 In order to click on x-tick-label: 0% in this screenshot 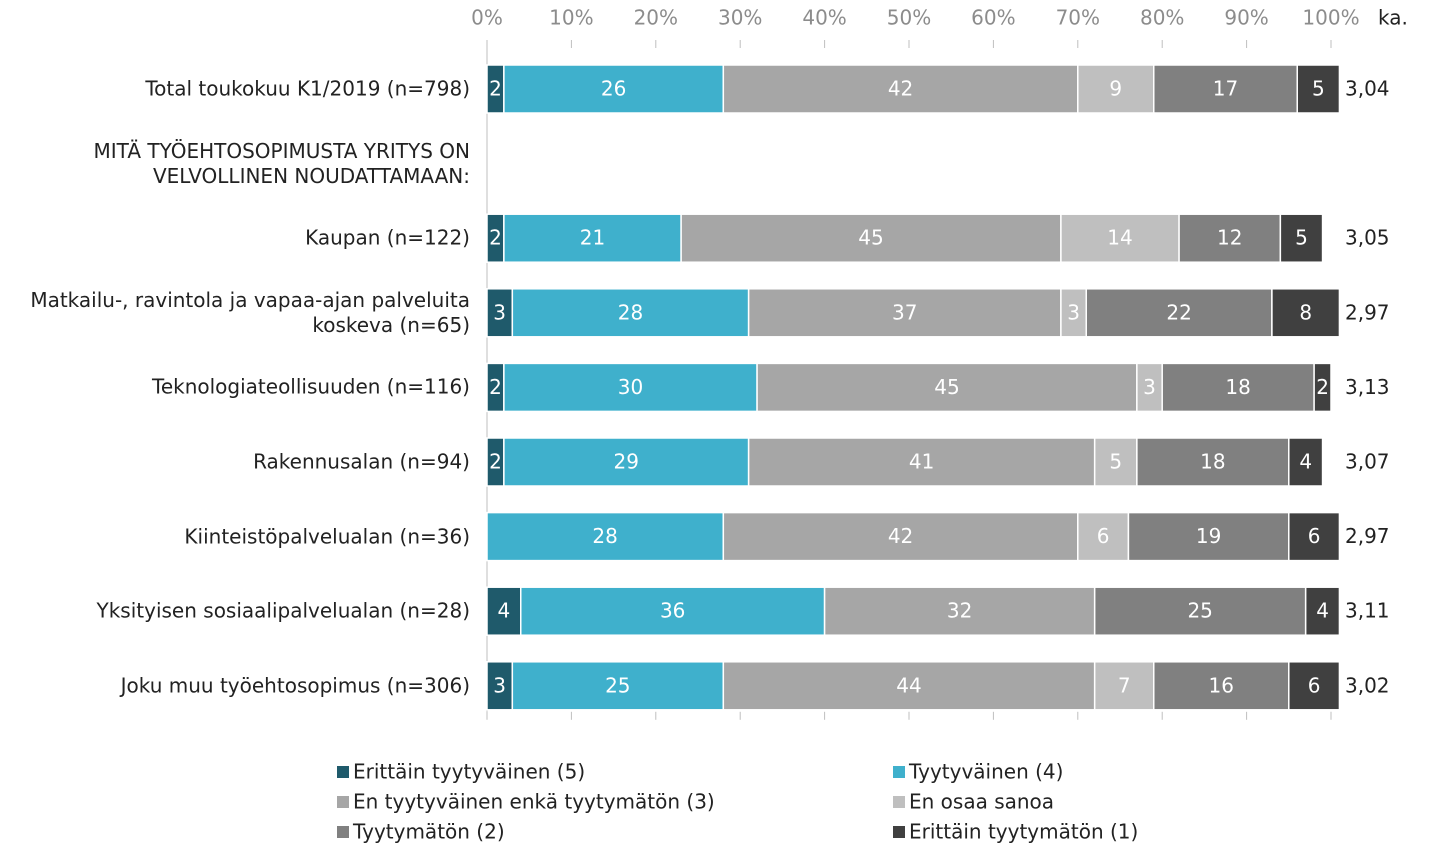, I will do `click(487, 18)`.